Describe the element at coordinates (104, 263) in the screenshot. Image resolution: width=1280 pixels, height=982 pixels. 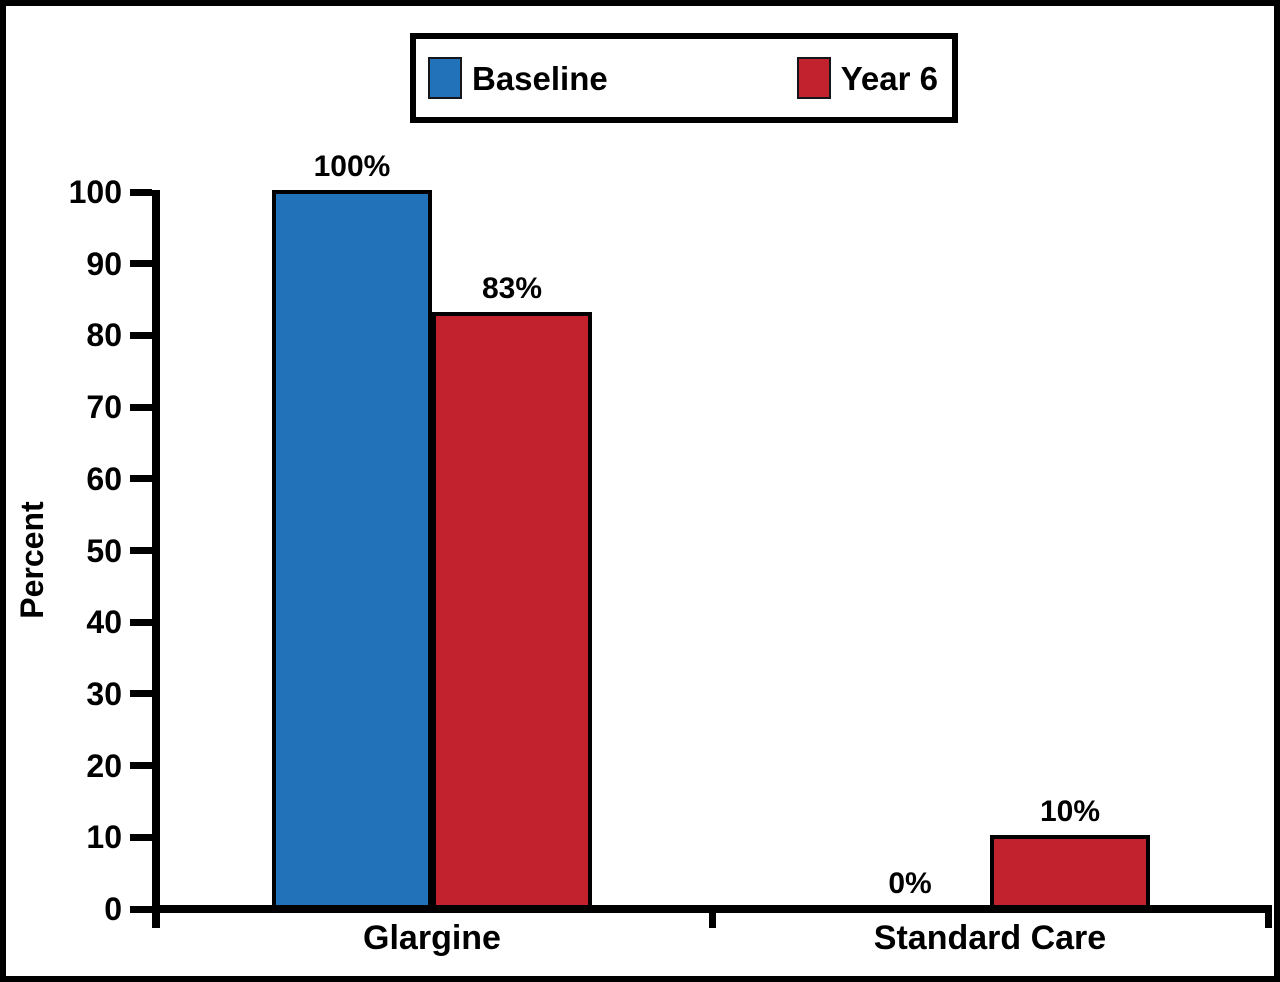
I see `y-tick-label: 90` at that location.